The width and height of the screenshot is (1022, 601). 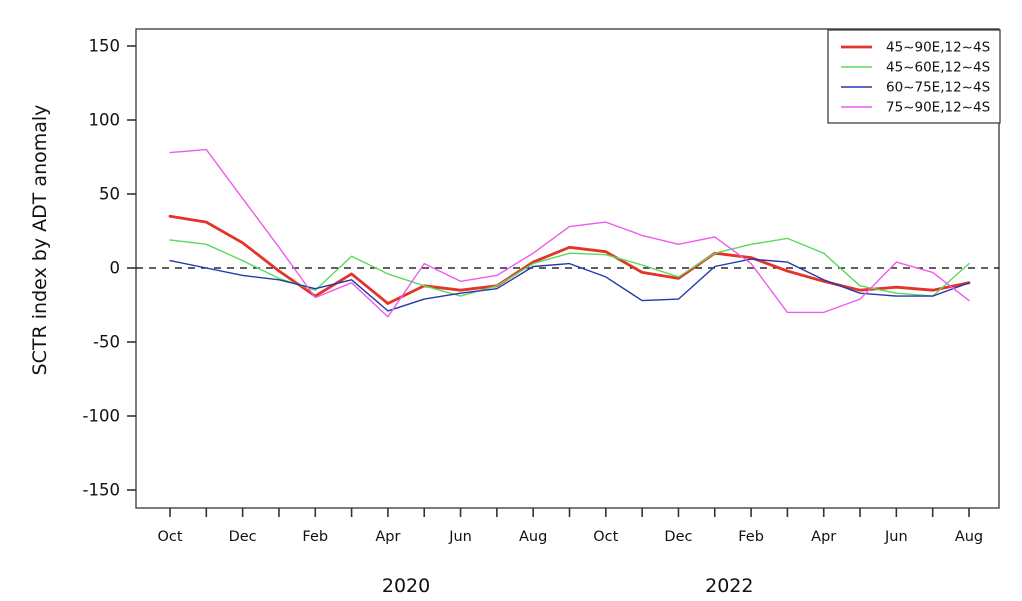 What do you see at coordinates (101, 416) in the screenshot?
I see `y-tick-label: -100` at bounding box center [101, 416].